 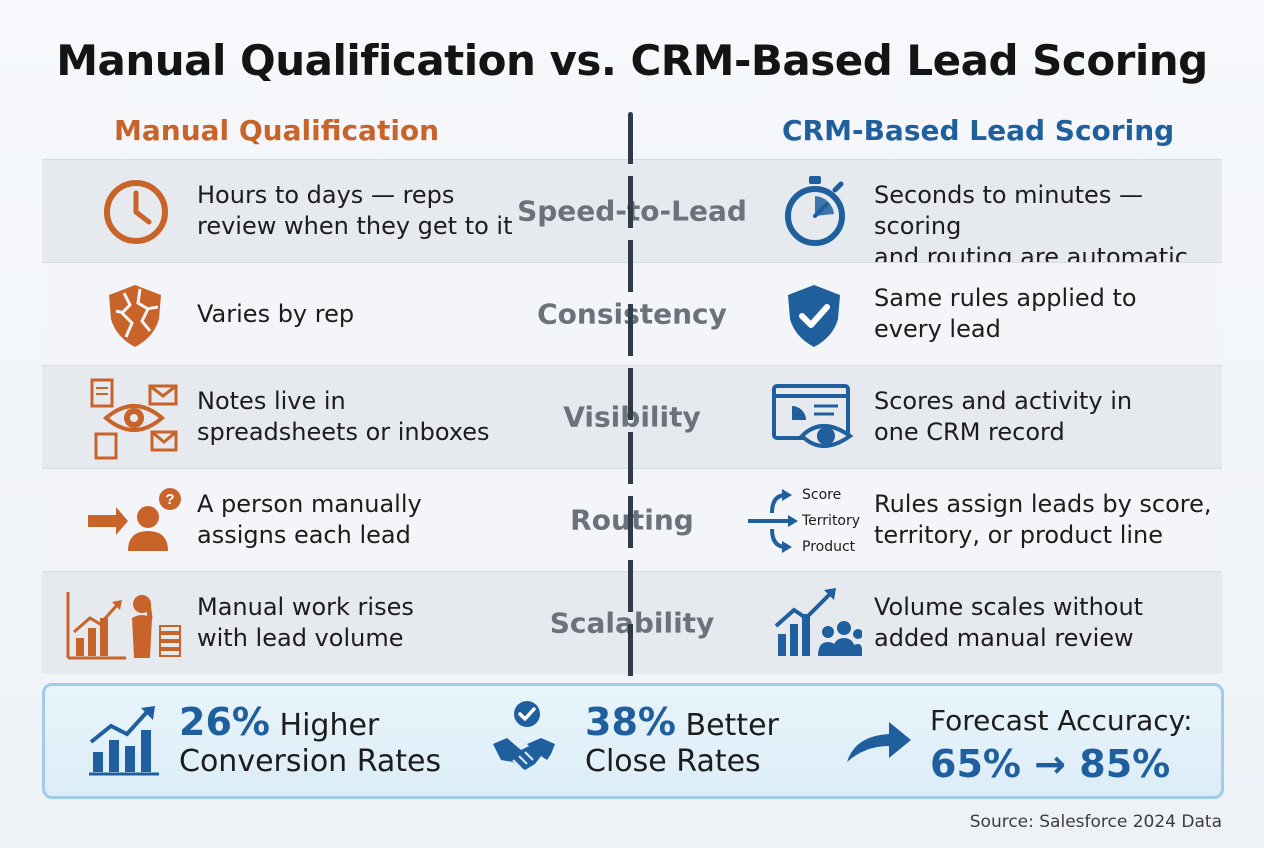 What do you see at coordinates (224, 722) in the screenshot?
I see `conversion-stat-value: 26%` at bounding box center [224, 722].